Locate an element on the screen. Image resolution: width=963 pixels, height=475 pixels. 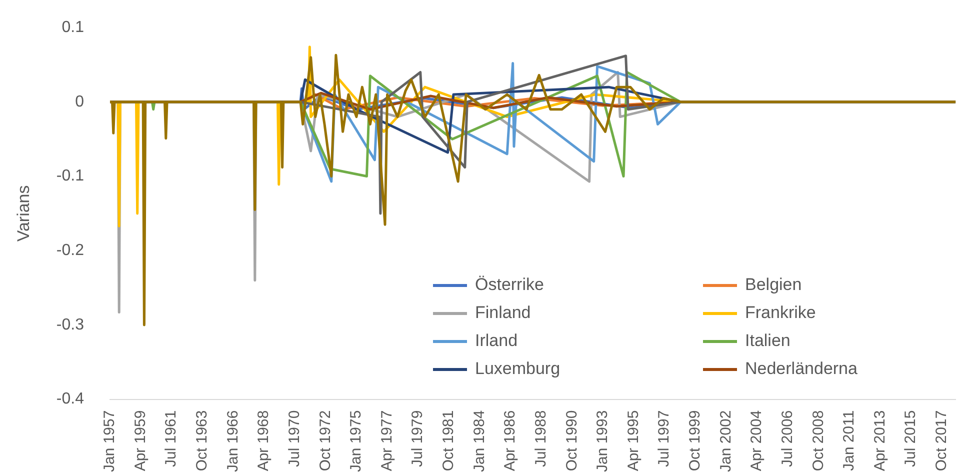
y-axis-title: Varians is located at coordinates (23, 213).